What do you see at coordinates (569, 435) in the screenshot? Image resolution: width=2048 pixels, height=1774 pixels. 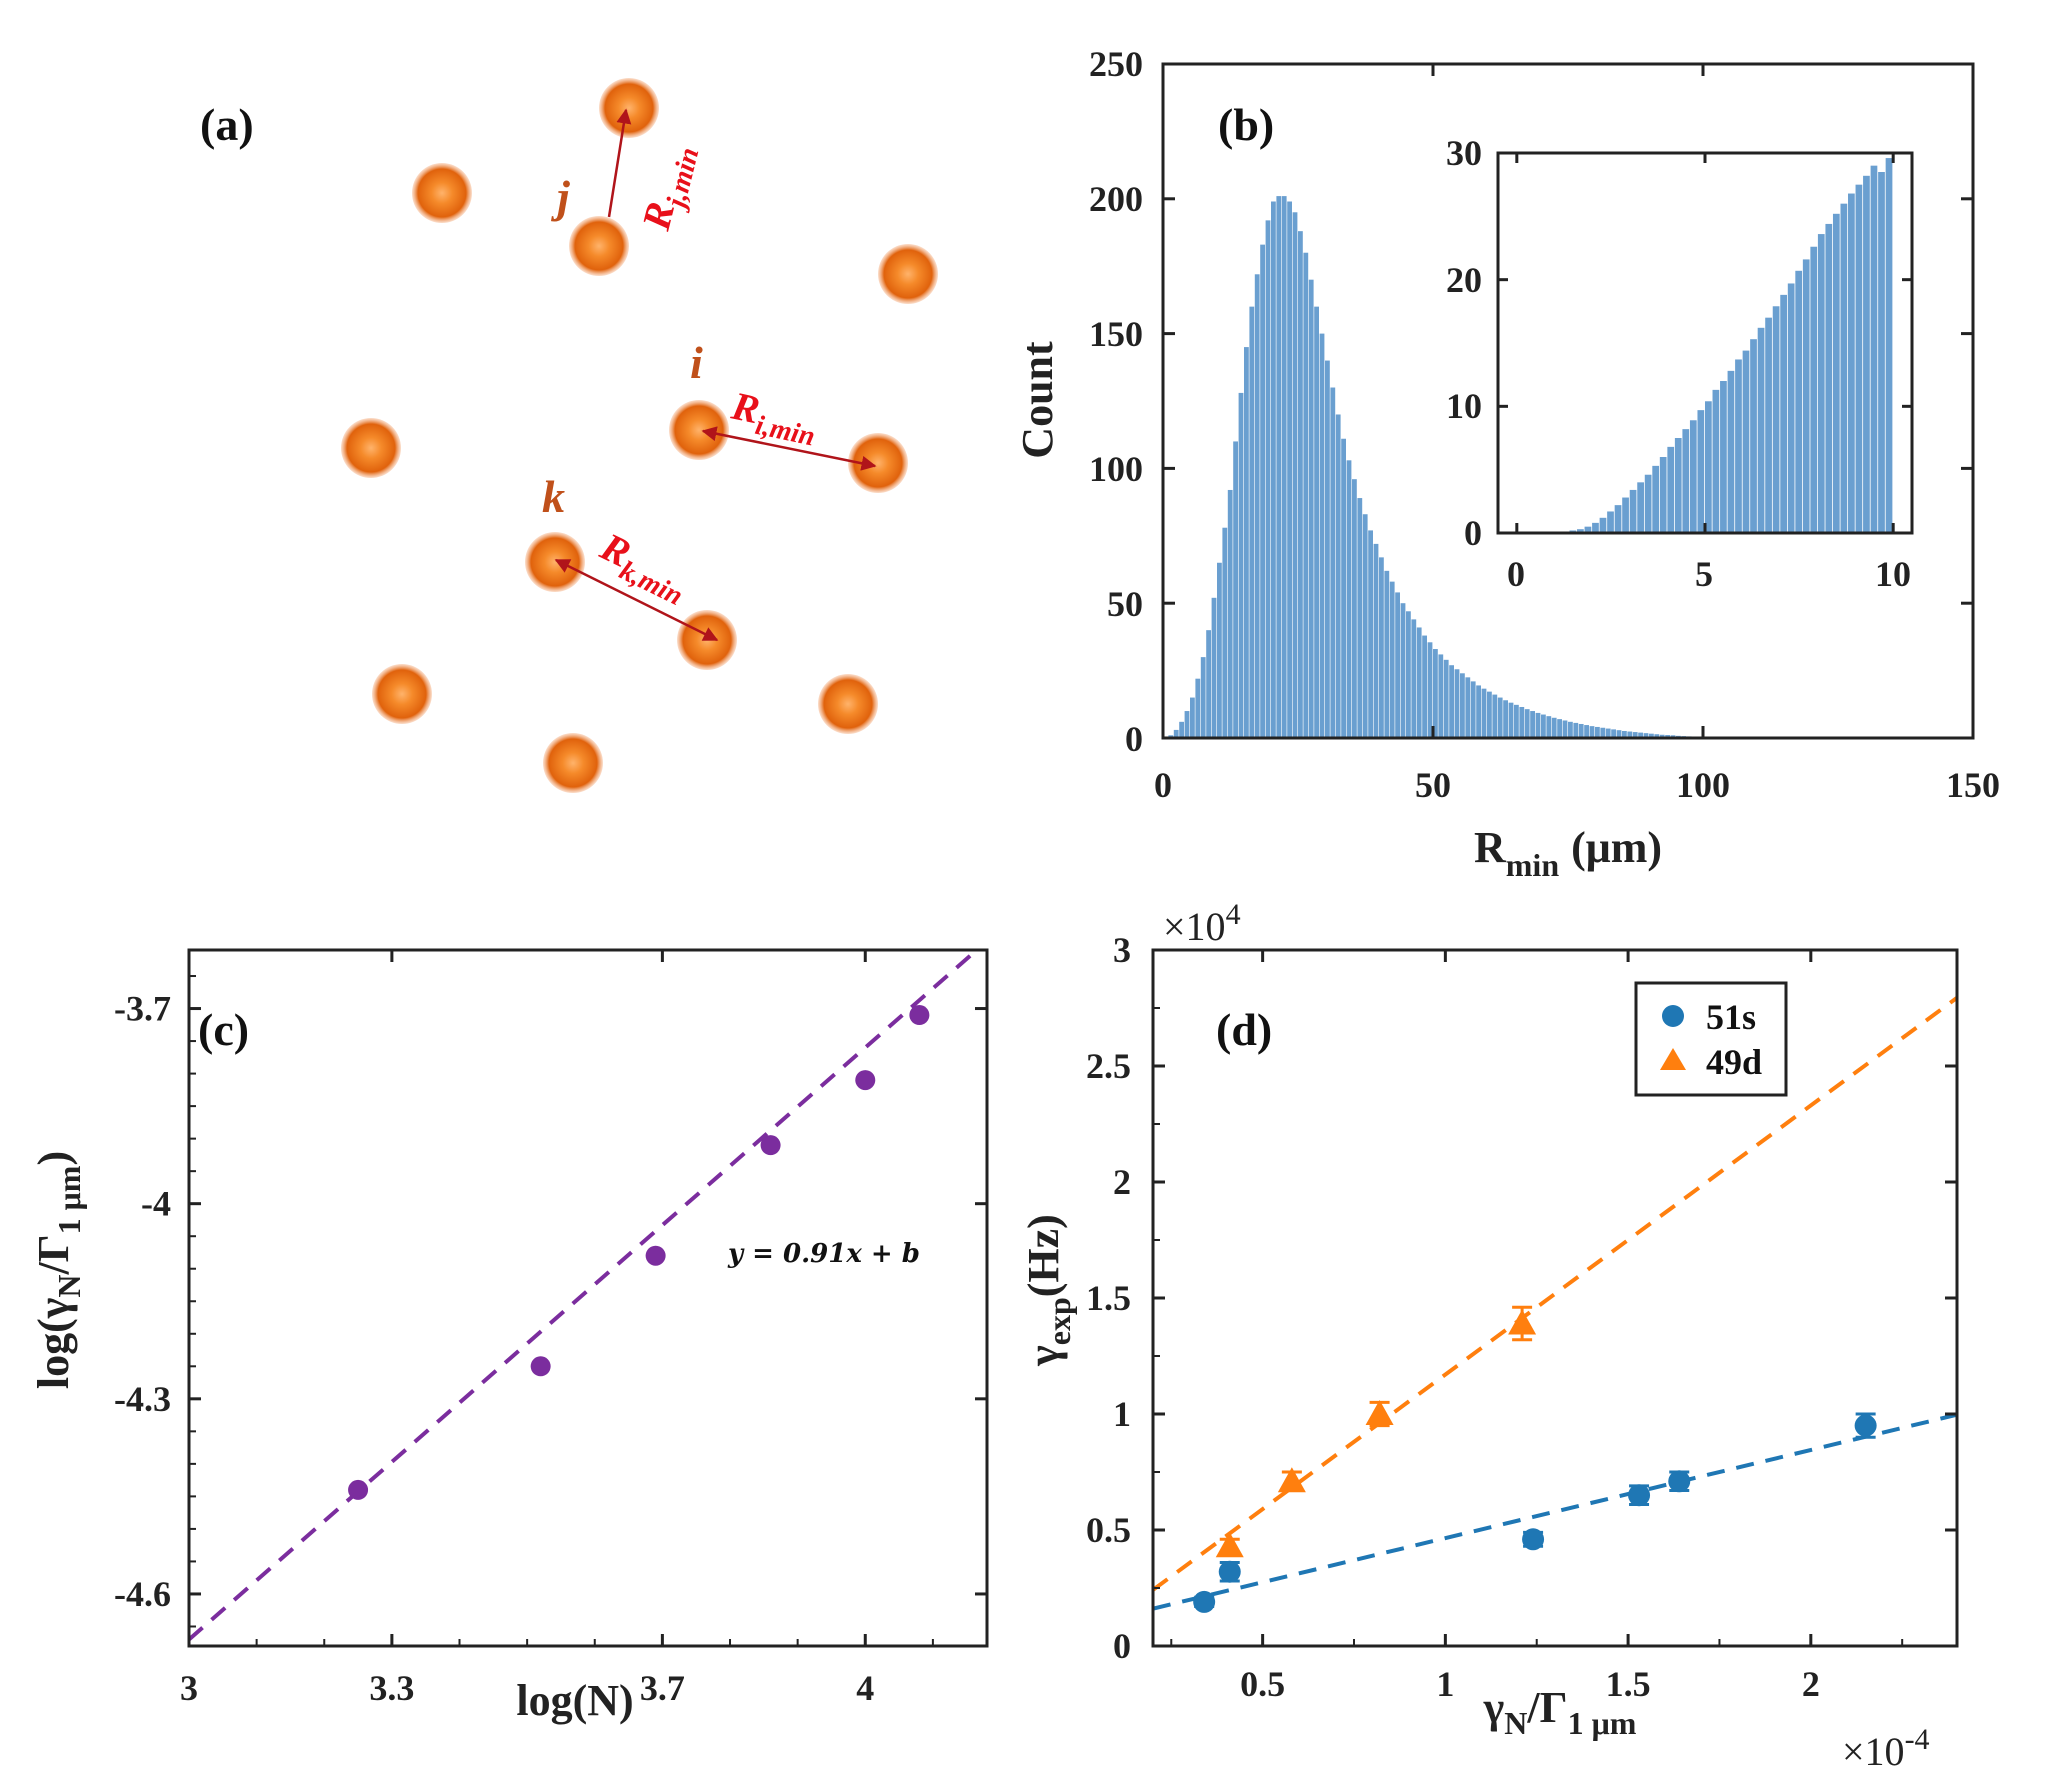 I see `panel-a: (a) j i k Rj,min Ri,min Rk,min` at bounding box center [569, 435].